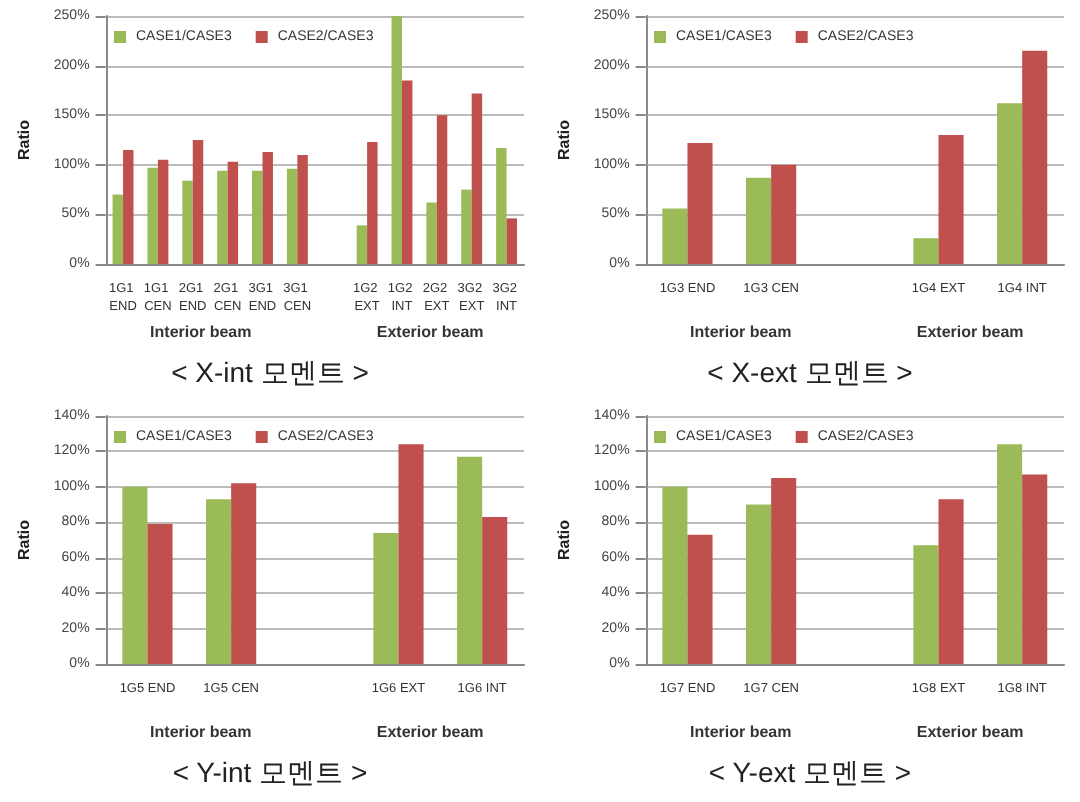 The height and width of the screenshot is (802, 1080). What do you see at coordinates (270, 372) in the screenshot?
I see `text: < X-int 모멘트 >` at bounding box center [270, 372].